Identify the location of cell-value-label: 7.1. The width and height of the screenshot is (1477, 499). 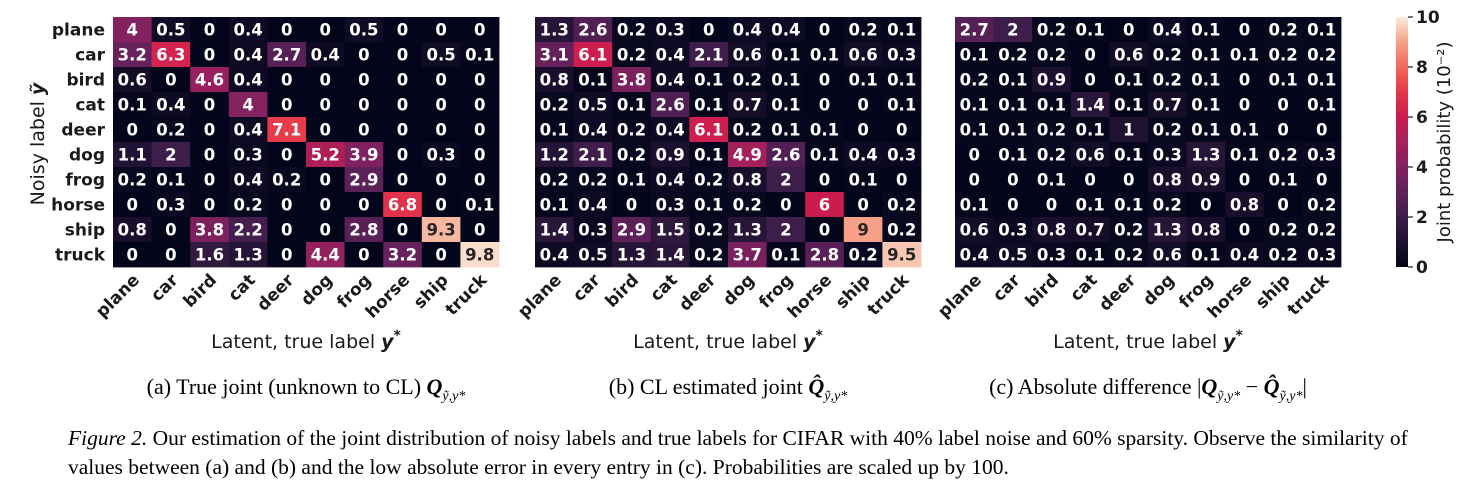
(286, 130).